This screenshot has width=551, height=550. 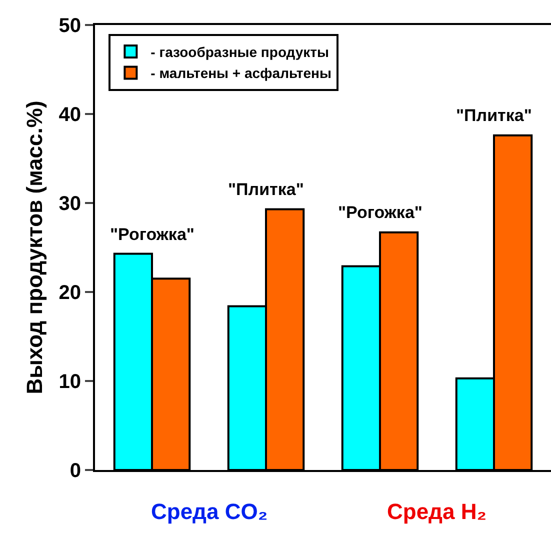 What do you see at coordinates (69, 115) in the screenshot?
I see `y-tick-label: 40` at bounding box center [69, 115].